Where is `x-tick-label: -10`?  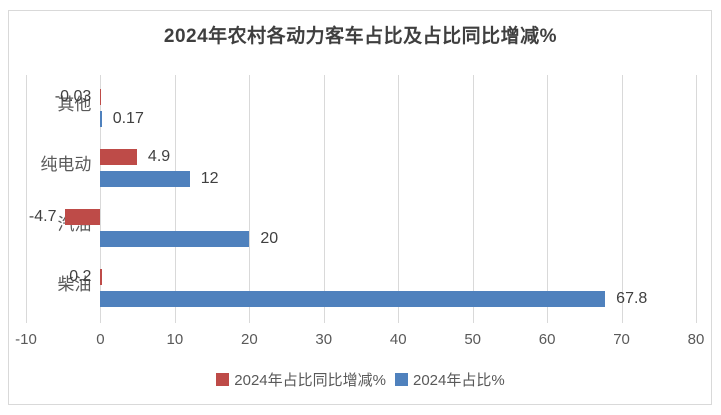
x-tick-label: -10 is located at coordinates (26, 339).